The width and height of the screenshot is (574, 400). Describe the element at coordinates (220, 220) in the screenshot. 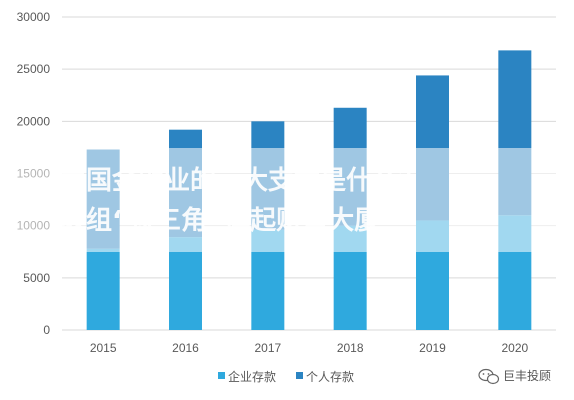

I see `overlay-line-2: 改组“铁三角”撑起财富大厦` at that location.